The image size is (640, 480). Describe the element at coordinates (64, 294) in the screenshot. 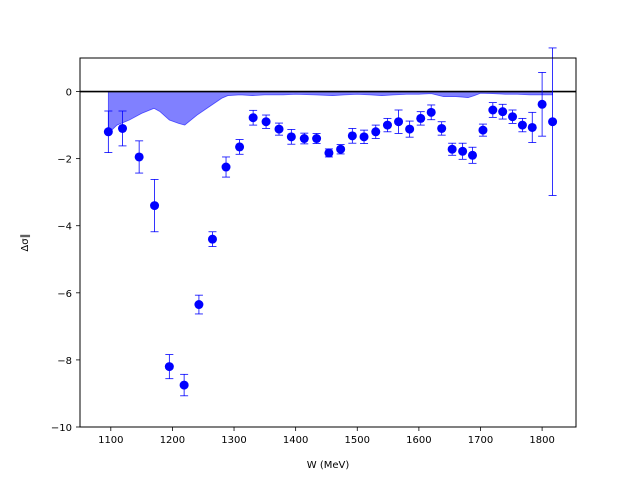

I see `y-tick-label: −6` at that location.